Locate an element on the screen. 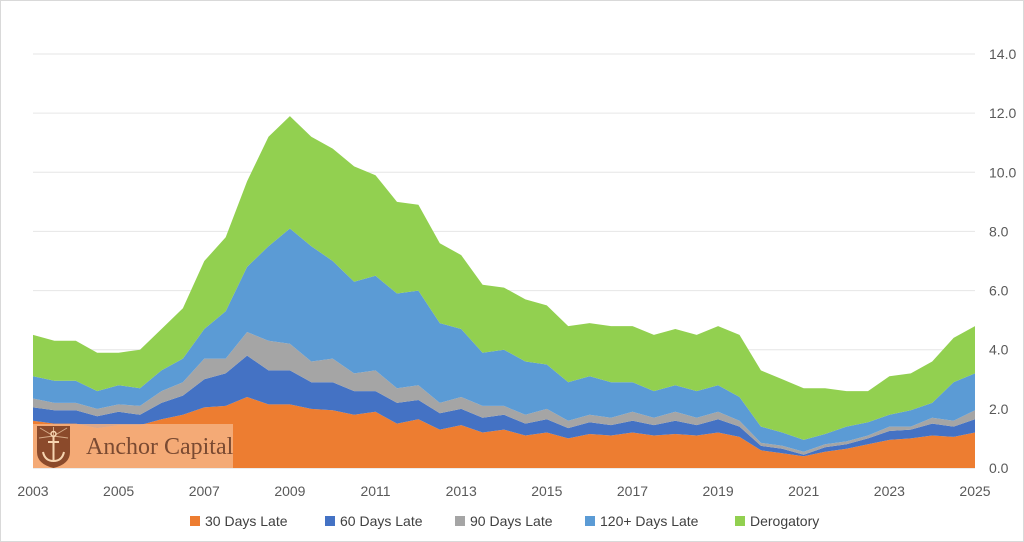 The image size is (1024, 542). y-tick-label: 0.0 is located at coordinates (999, 468).